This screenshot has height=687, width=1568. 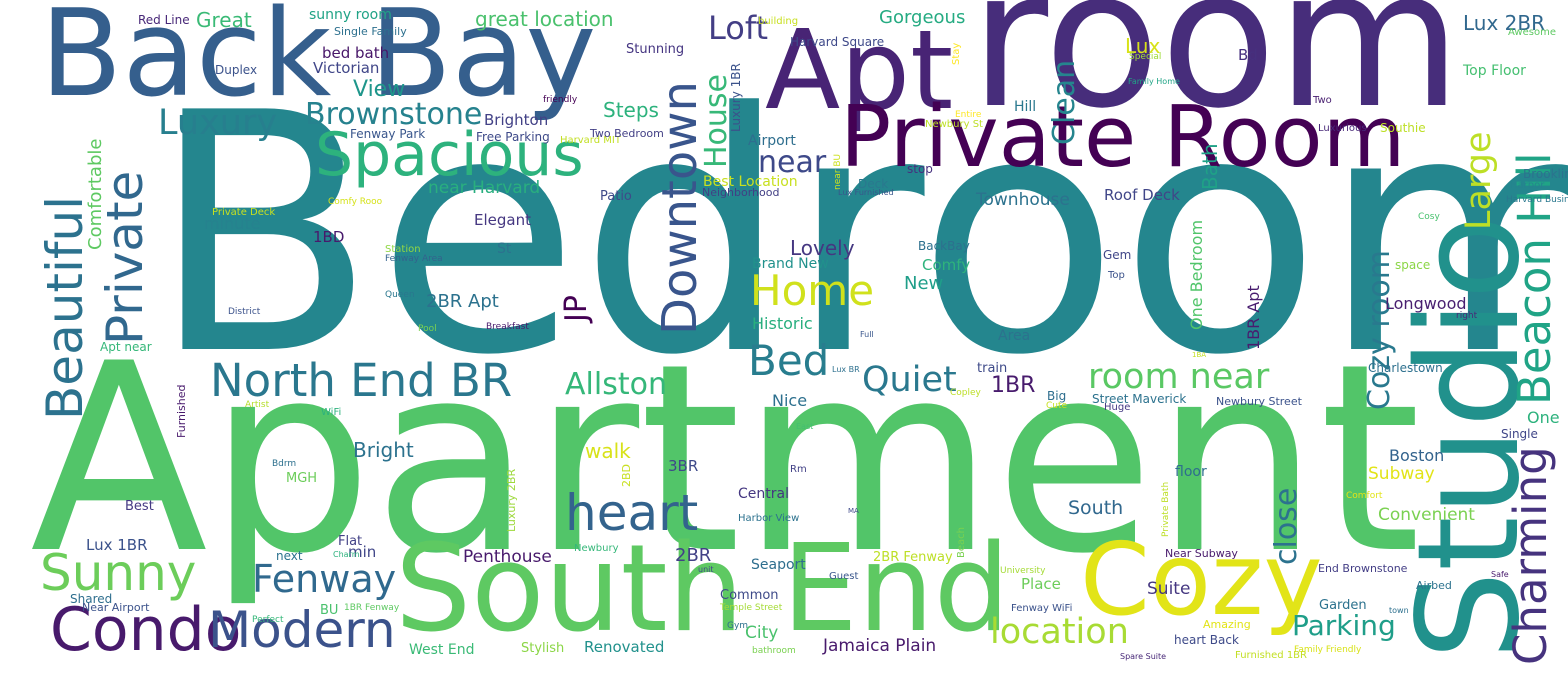 What do you see at coordinates (805, 426) in the screenshot?
I see `word-east: East` at bounding box center [805, 426].